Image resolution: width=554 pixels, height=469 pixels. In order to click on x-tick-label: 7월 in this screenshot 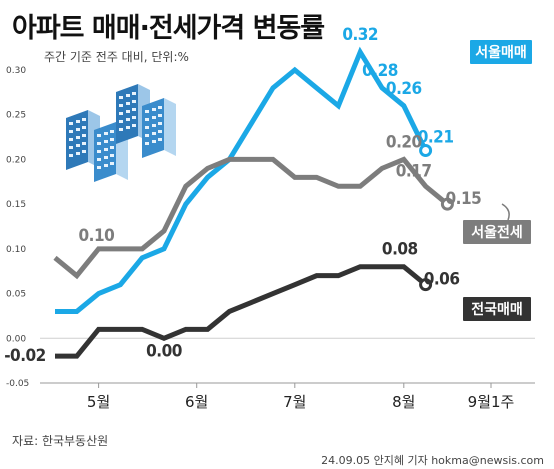, I will do `click(294, 402)`.